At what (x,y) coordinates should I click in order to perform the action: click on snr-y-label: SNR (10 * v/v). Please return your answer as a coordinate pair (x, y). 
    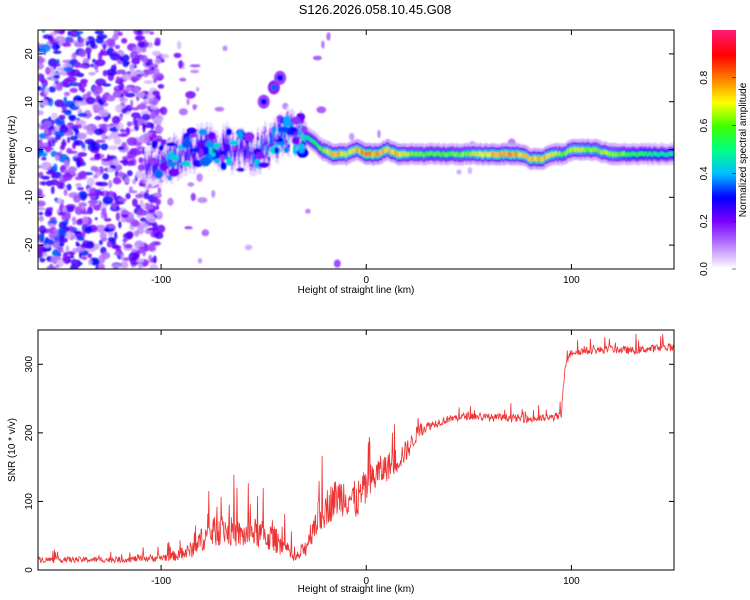
    Looking at the image, I should click on (12, 450).